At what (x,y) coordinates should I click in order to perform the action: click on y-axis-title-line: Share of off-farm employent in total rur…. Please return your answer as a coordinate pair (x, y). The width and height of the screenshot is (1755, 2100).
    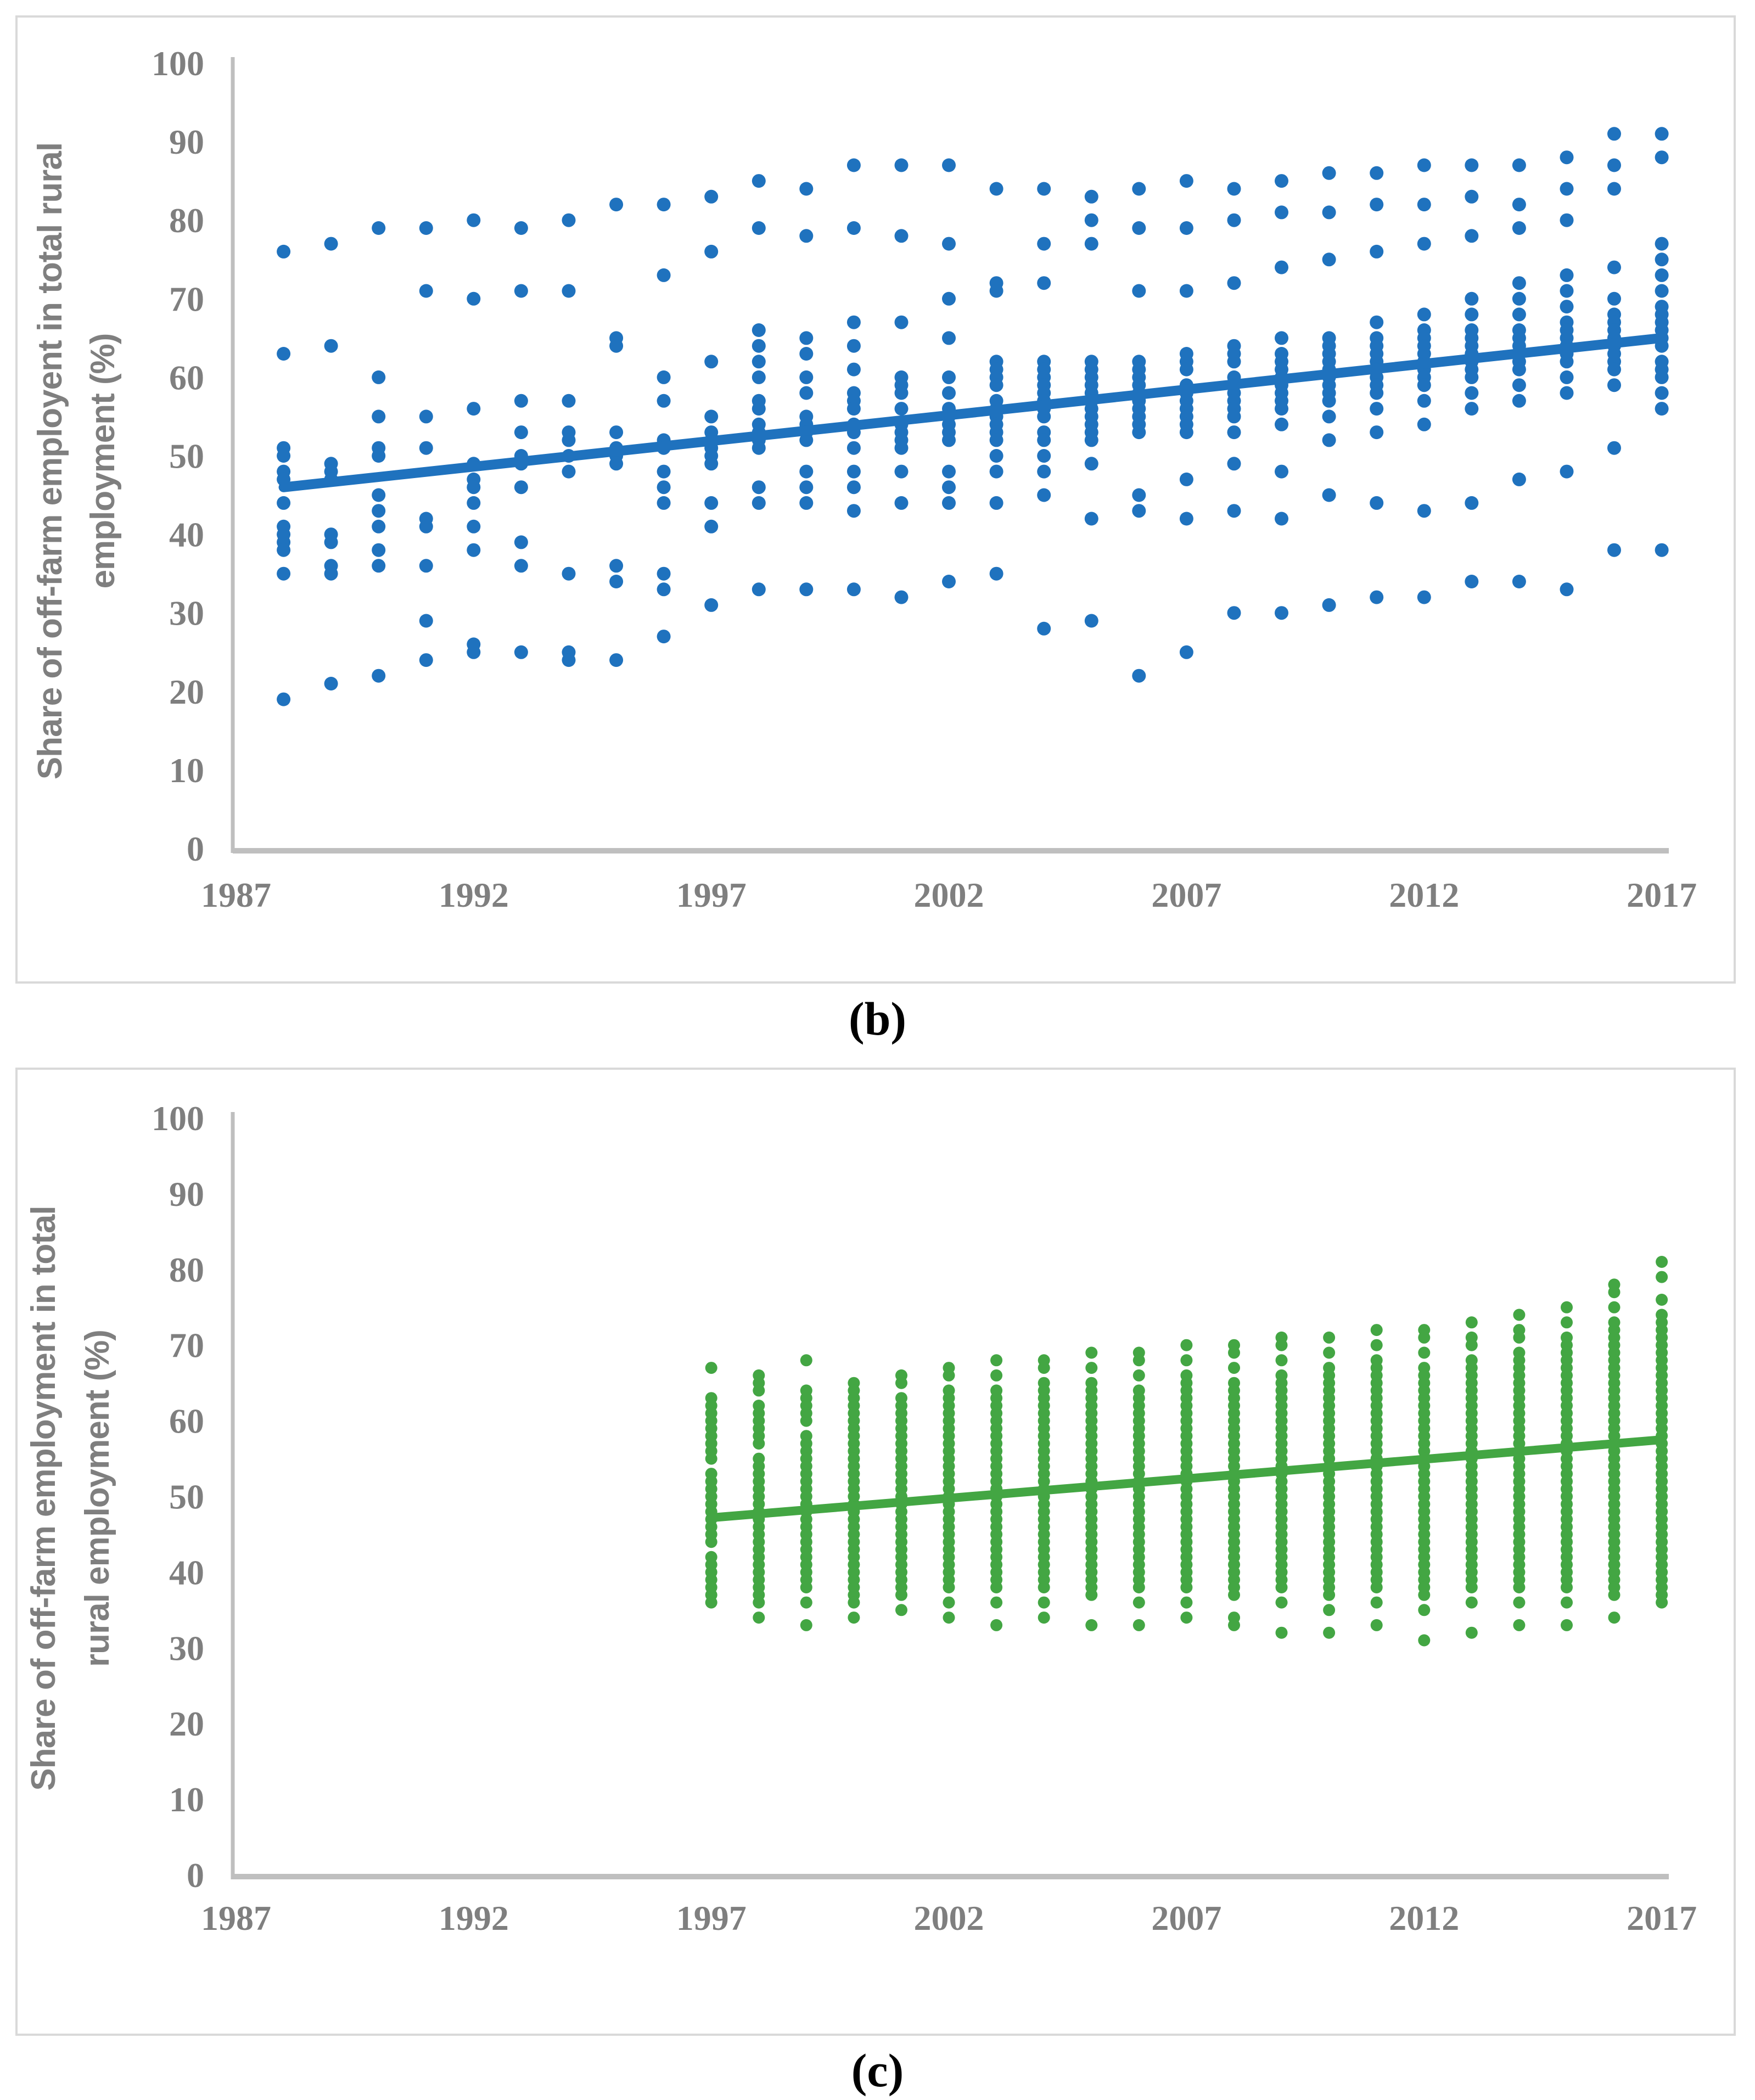
    Looking at the image, I should click on (50, 461).